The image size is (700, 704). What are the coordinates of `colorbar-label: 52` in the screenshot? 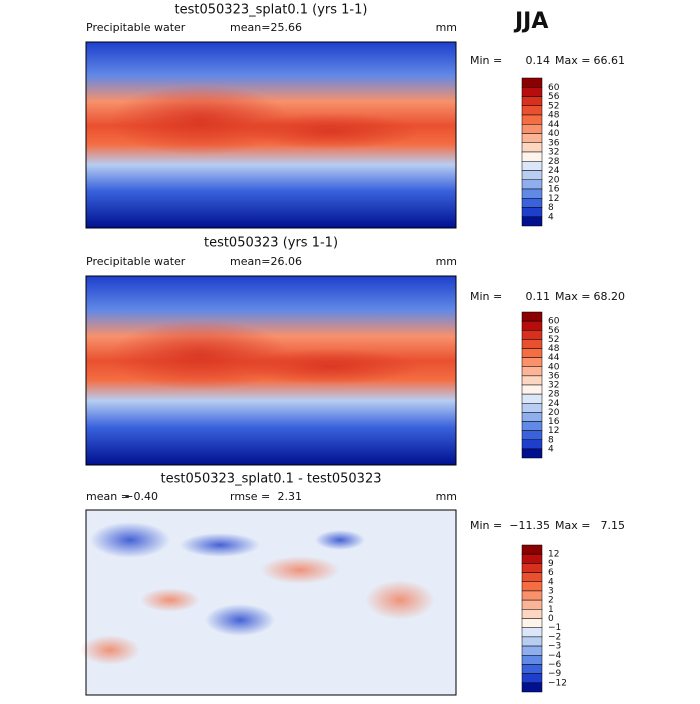 It's located at (553, 106).